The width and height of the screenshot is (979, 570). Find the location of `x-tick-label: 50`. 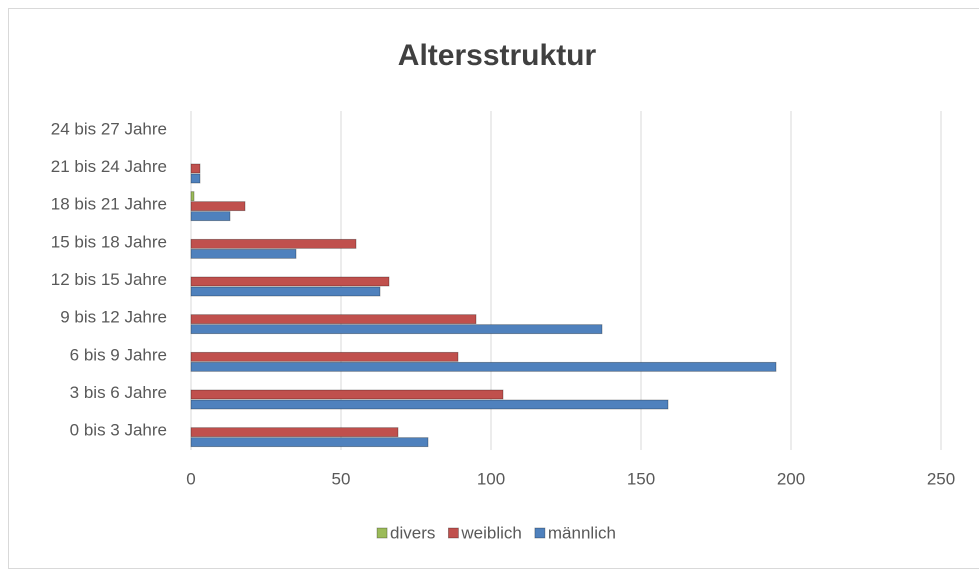

x-tick-label: 50 is located at coordinates (341, 478).